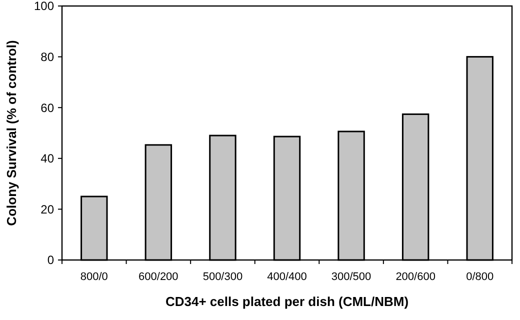 The image size is (520, 320). What do you see at coordinates (351, 277) in the screenshot?
I see `x-tick-label: 300/500` at bounding box center [351, 277].